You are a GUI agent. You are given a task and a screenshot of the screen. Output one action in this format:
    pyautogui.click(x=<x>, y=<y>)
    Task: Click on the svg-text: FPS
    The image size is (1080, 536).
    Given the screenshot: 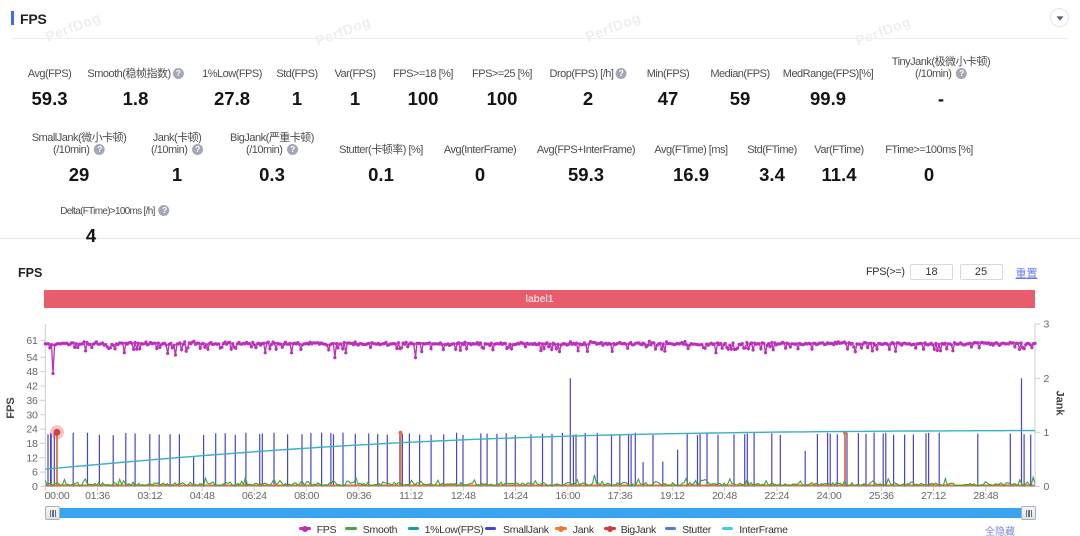 What is the action you would take?
    pyautogui.click(x=11, y=407)
    